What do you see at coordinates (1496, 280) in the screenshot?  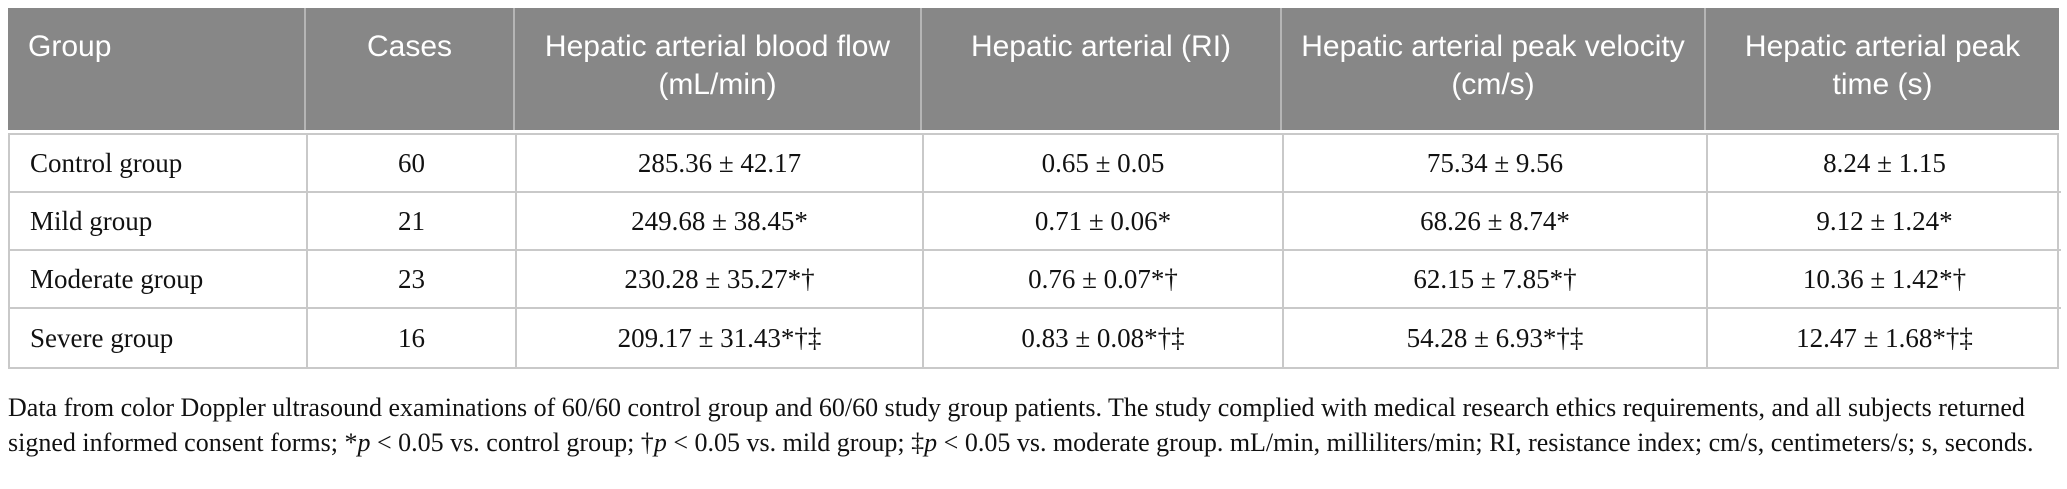 I see `value-cell: 62.15 ± 7.85*†` at bounding box center [1496, 280].